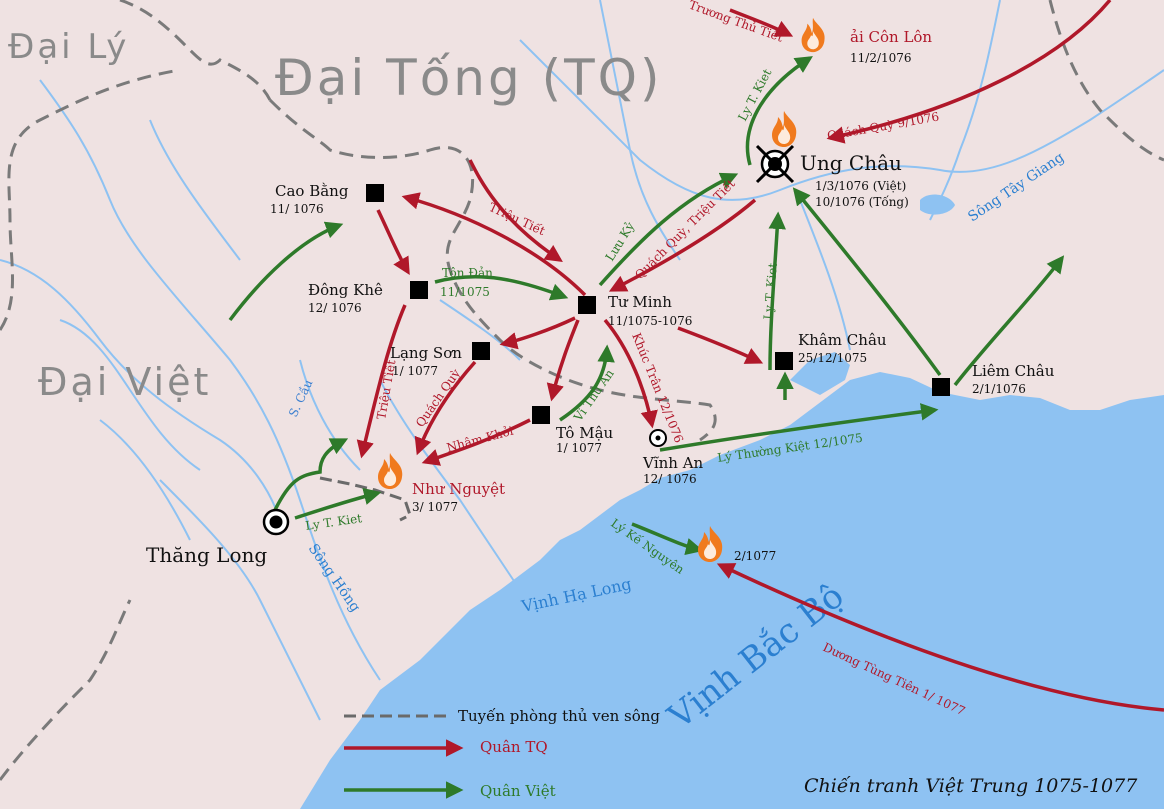 This screenshot has width=1164, height=809. I want to click on bay-kham-chau, so click(820, 373).